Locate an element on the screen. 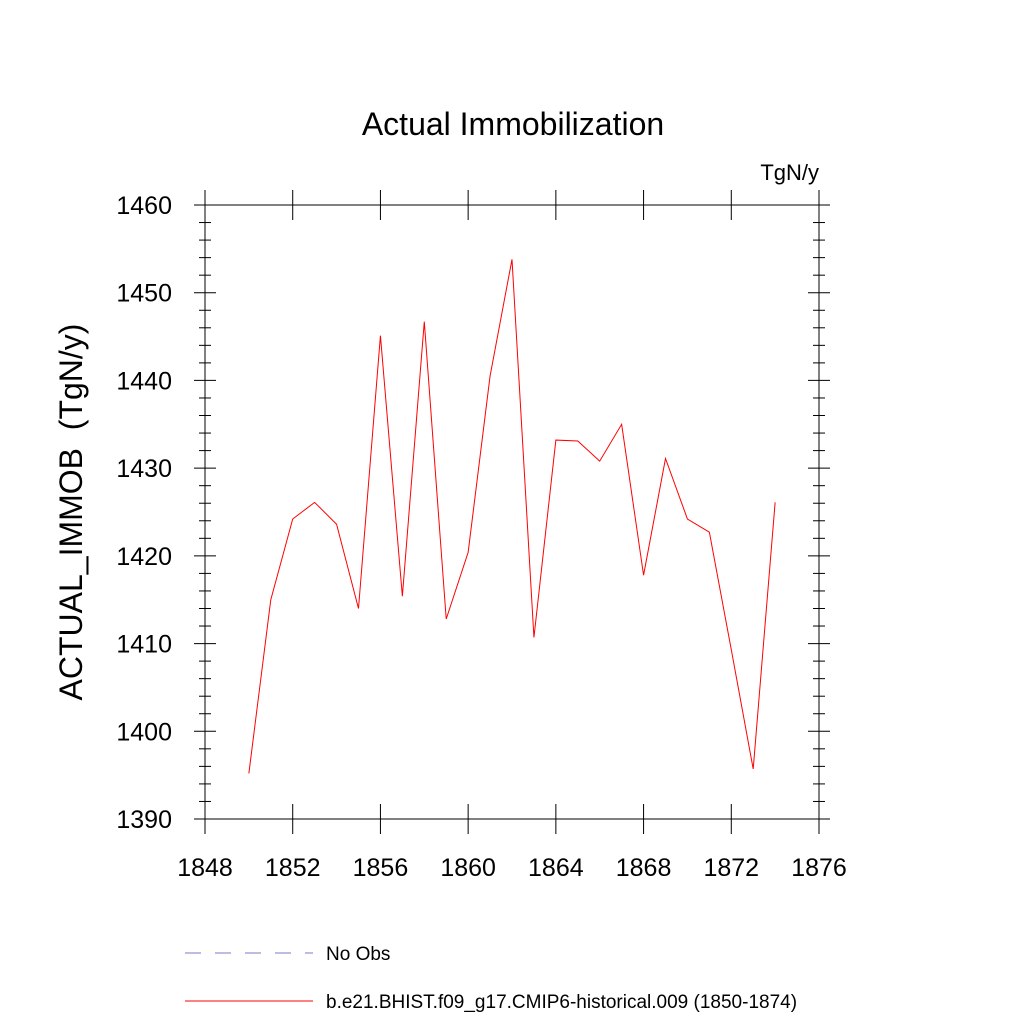  x-tick-label: 1876 is located at coordinates (819, 868).